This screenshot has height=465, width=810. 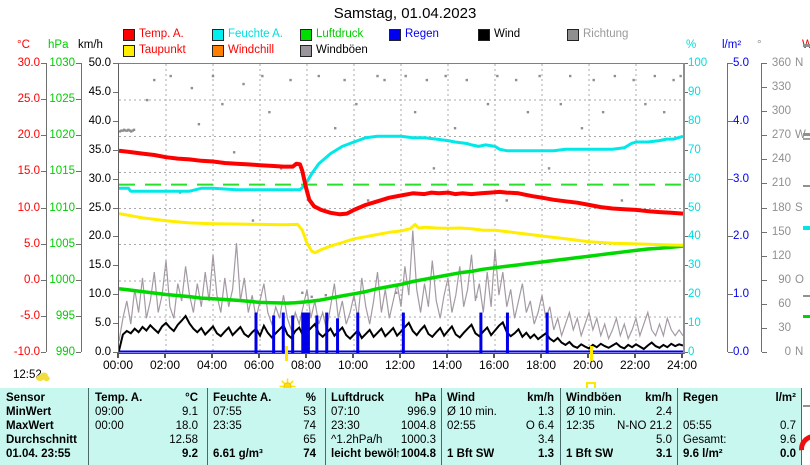 What do you see at coordinates (697, 426) in the screenshot?
I see `table-cell-label: 05:55` at bounding box center [697, 426].